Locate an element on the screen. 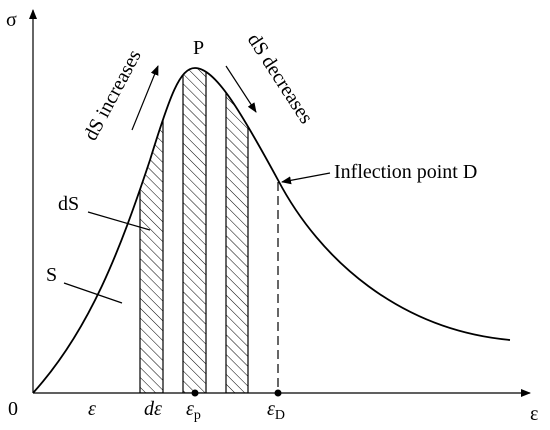 This screenshot has height=430, width=550. x-mark-label: dε is located at coordinates (153, 409).